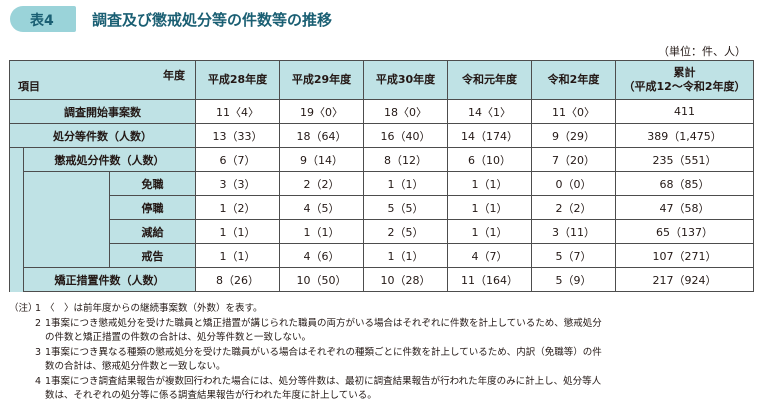 This screenshot has height=415, width=760. Describe the element at coordinates (152, 255) in the screenshot. I see `row-label: 戒告` at that location.